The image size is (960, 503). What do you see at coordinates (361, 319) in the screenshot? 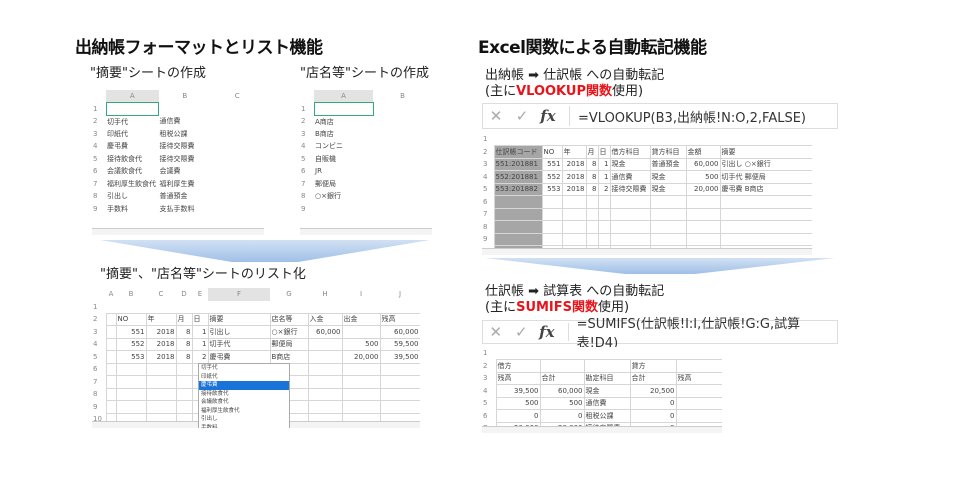
I see `header-cell: 出金` at bounding box center [361, 319].